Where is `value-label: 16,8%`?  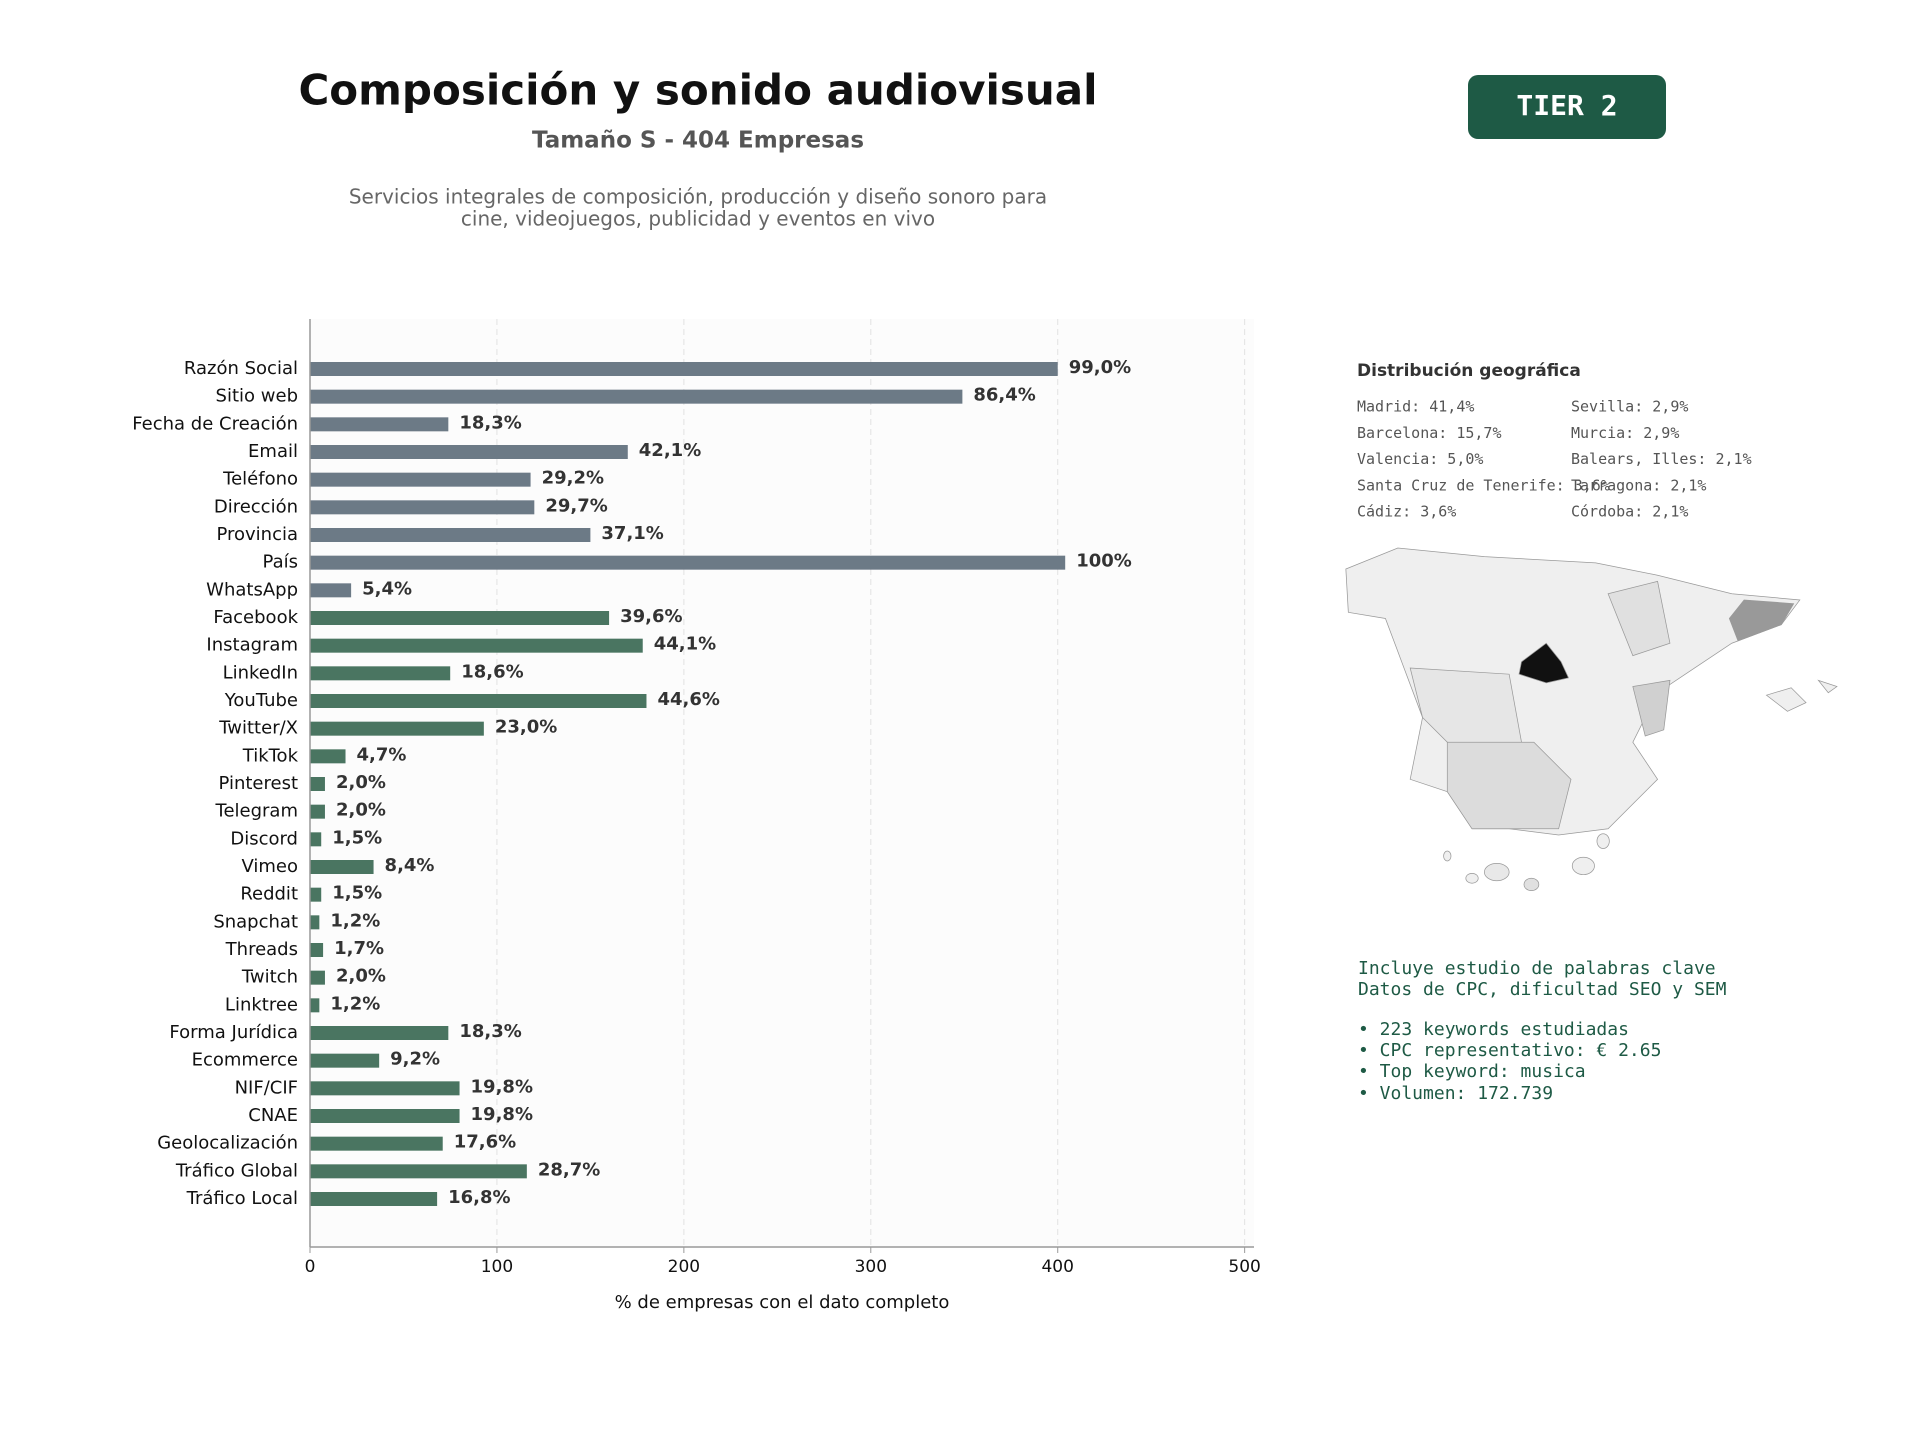
value-label: 16,8% is located at coordinates (479, 1197).